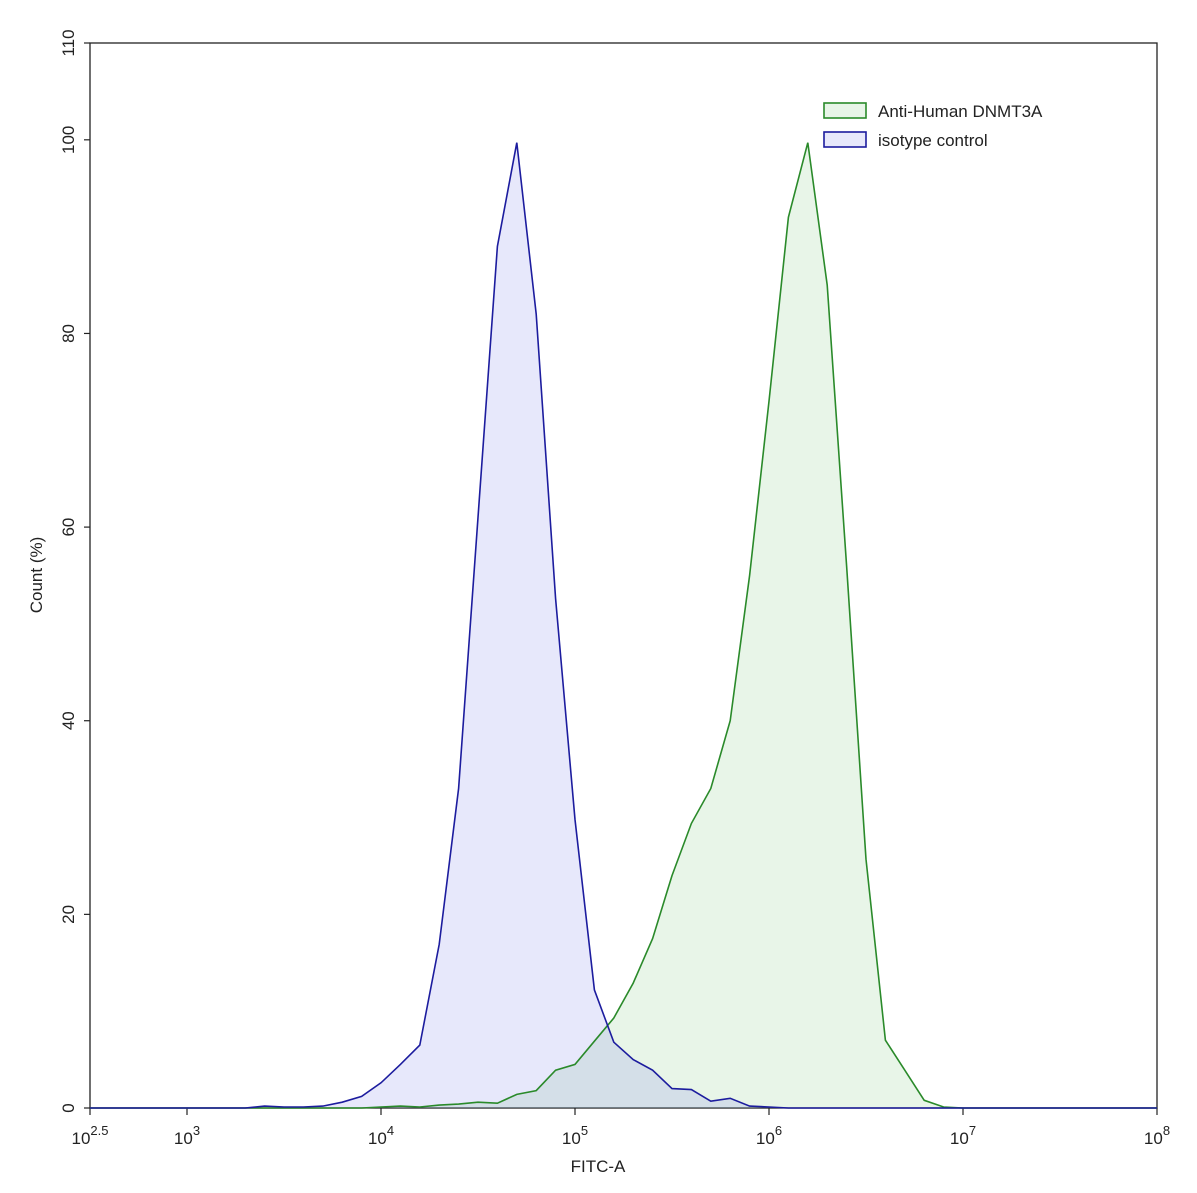 The width and height of the screenshot is (1197, 1193). I want to click on y-tick-label: 60, so click(68, 527).